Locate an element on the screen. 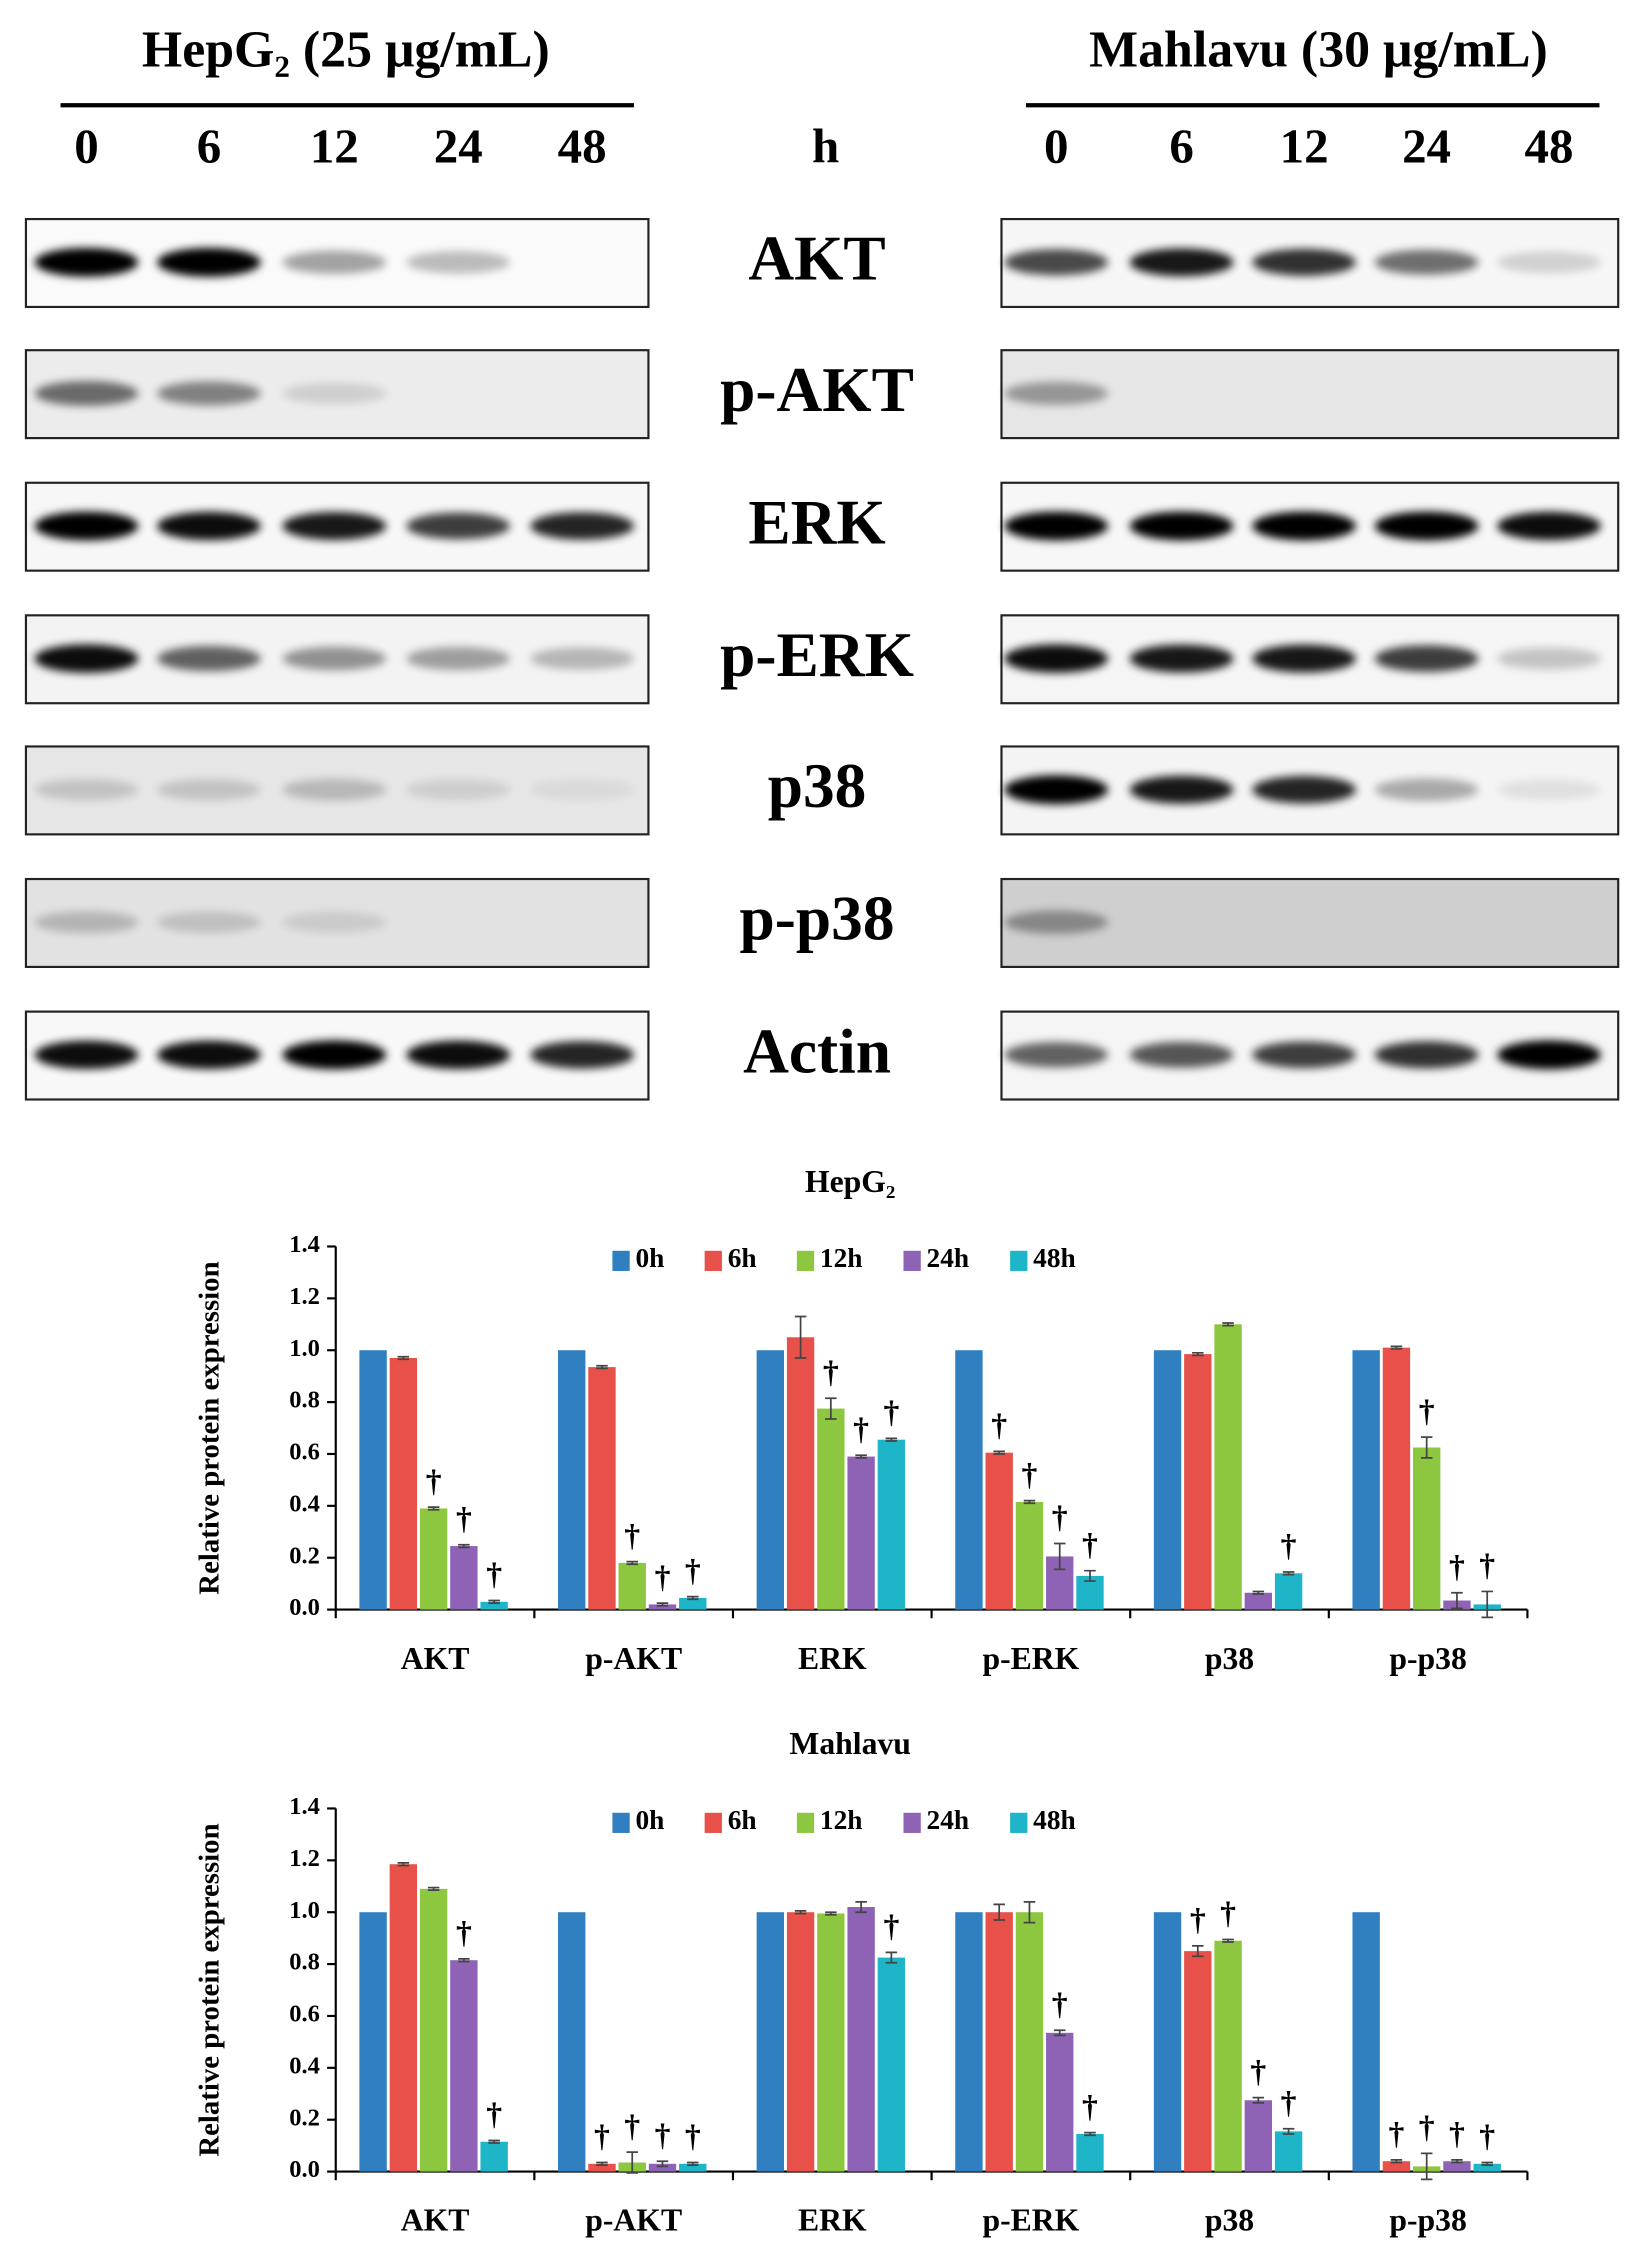 Image resolution: width=1643 pixels, height=2266 pixels. x-tick-label: ERK is located at coordinates (832, 2220).